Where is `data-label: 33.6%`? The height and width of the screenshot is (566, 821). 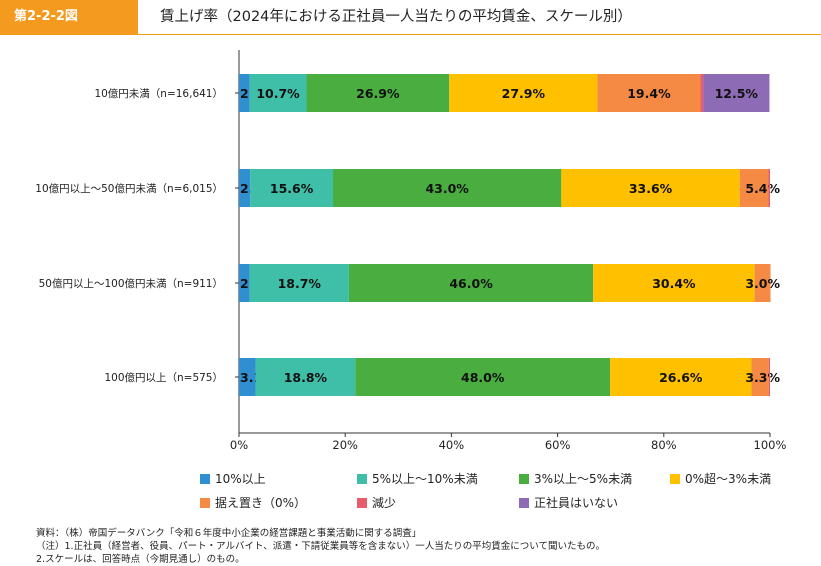 data-label: 33.6% is located at coordinates (651, 188).